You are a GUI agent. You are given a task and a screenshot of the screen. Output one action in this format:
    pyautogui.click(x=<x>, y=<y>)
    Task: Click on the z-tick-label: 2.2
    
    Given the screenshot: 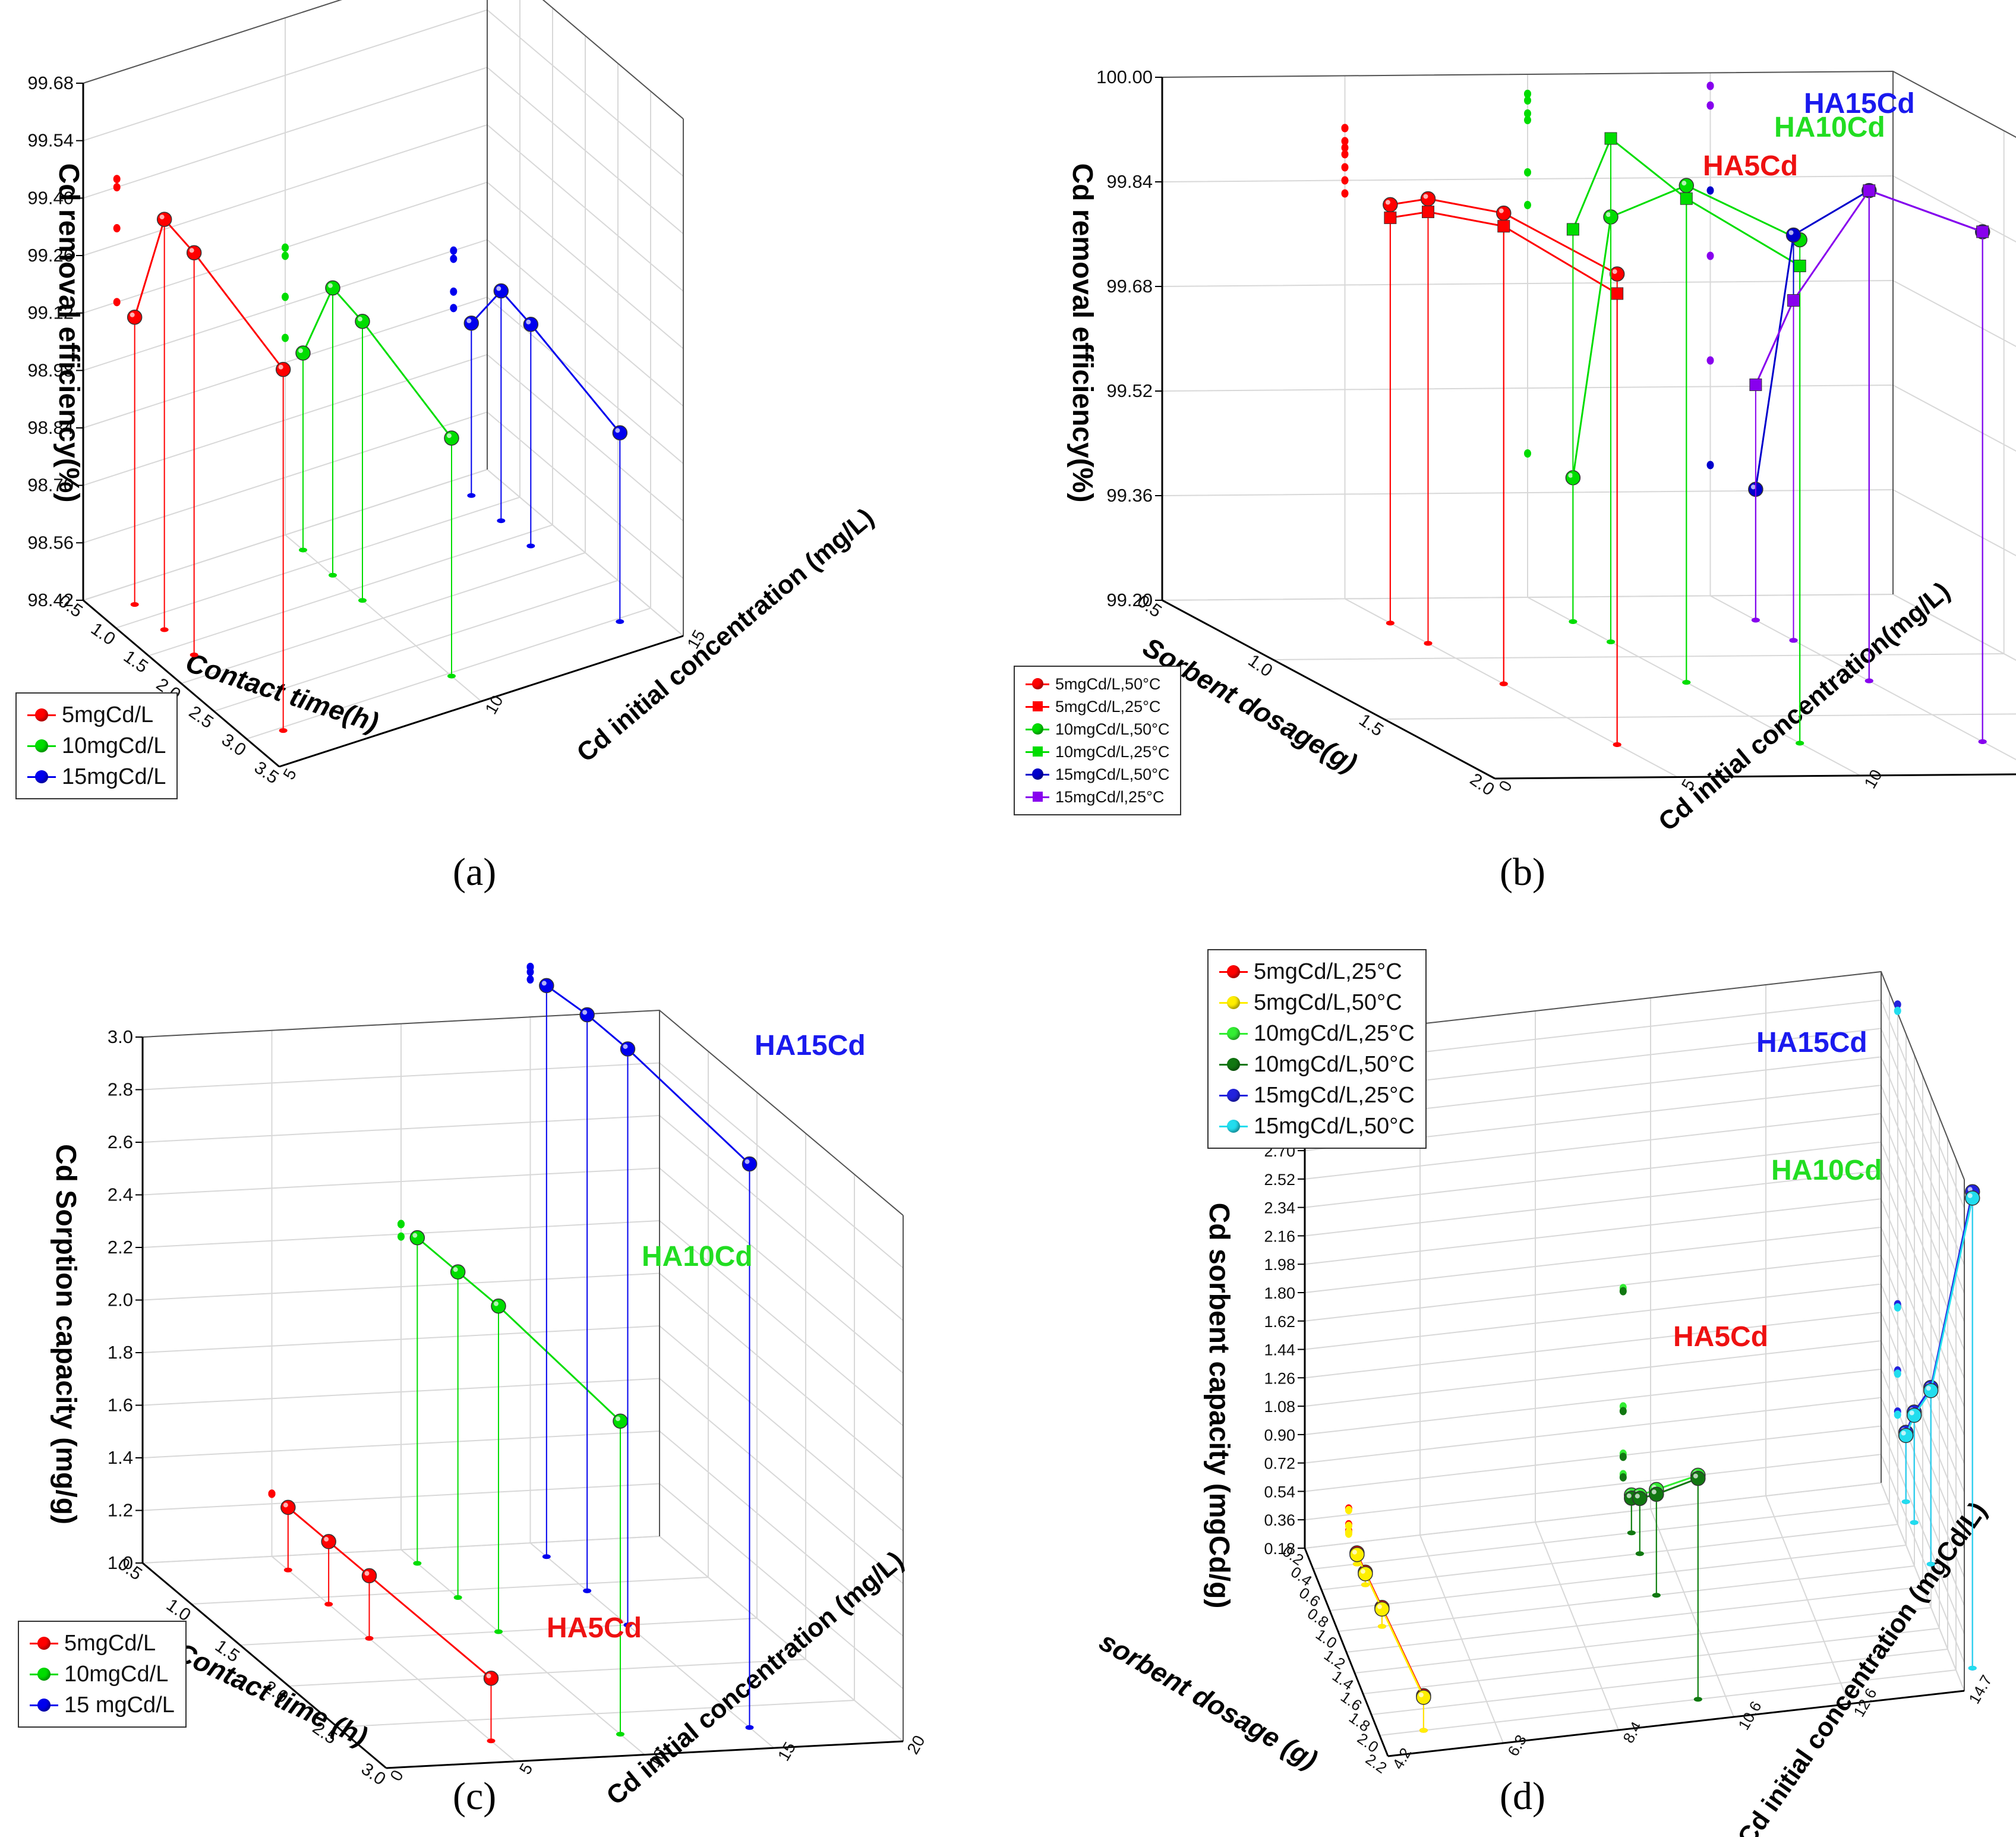 What is the action you would take?
    pyautogui.click(x=120, y=1247)
    